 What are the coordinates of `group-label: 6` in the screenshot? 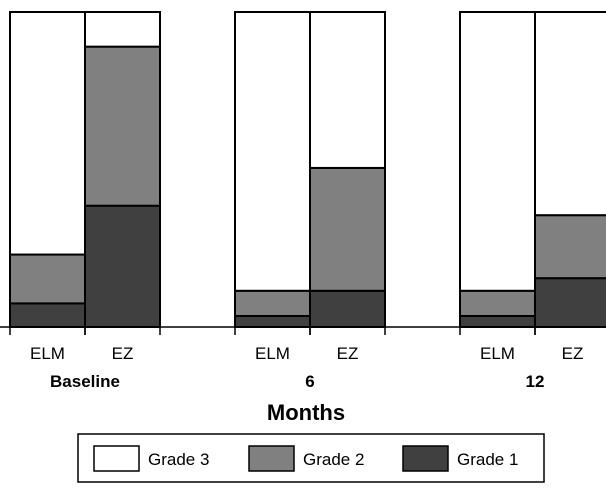 It's located at (309, 381).